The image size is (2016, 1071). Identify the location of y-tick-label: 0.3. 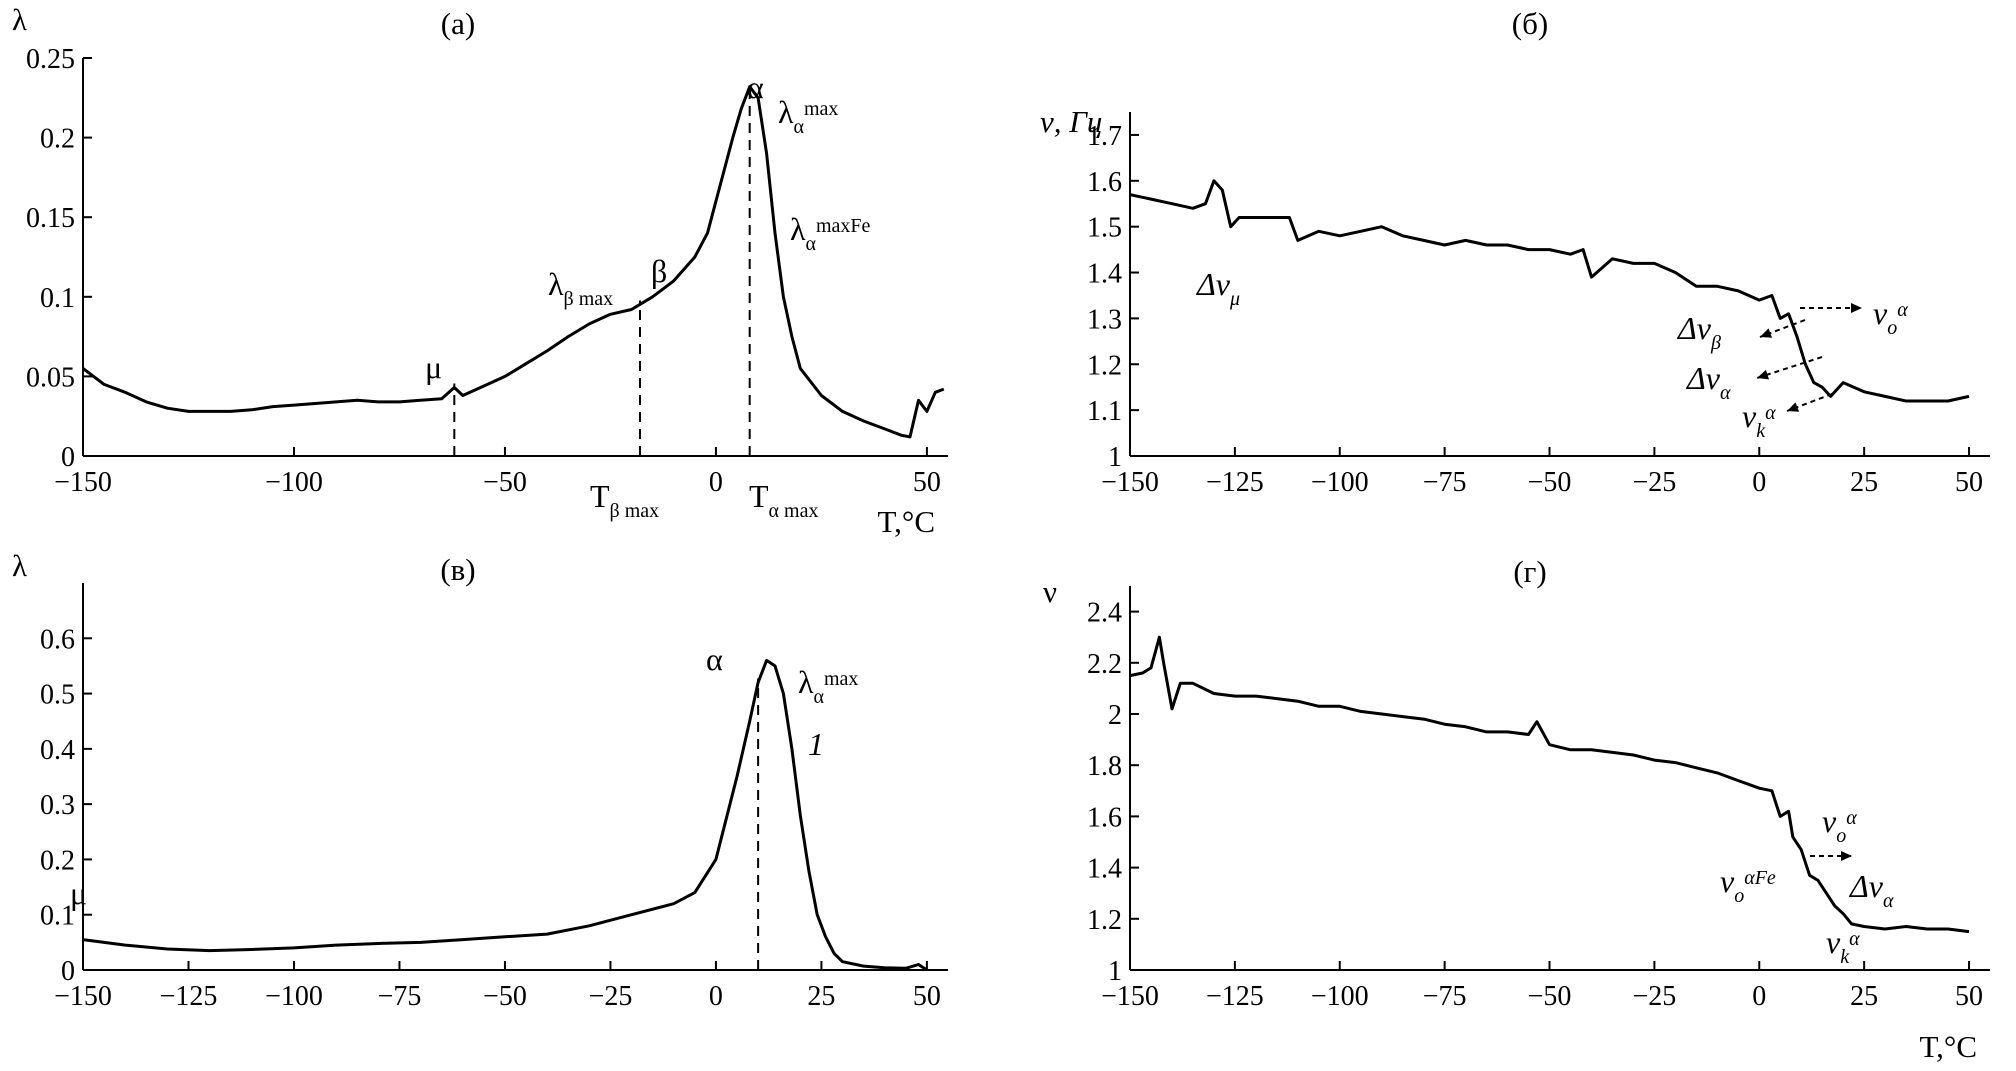
(57, 805).